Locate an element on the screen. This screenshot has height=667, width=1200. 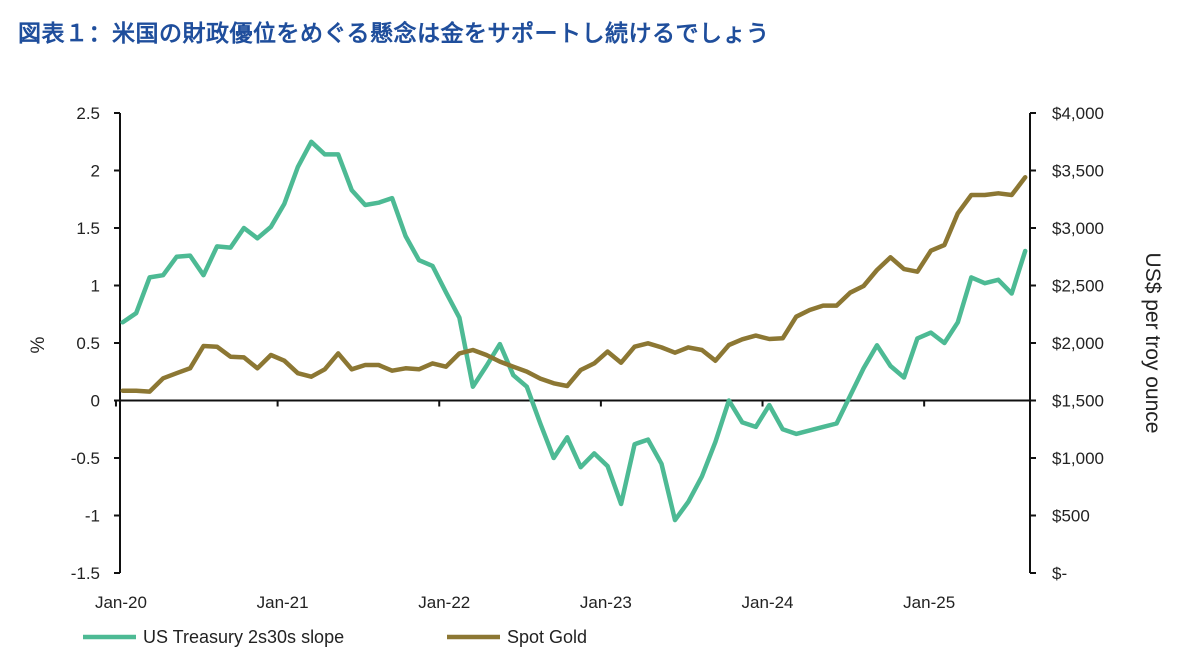
x-tick-label: Jan-21 is located at coordinates (283, 602).